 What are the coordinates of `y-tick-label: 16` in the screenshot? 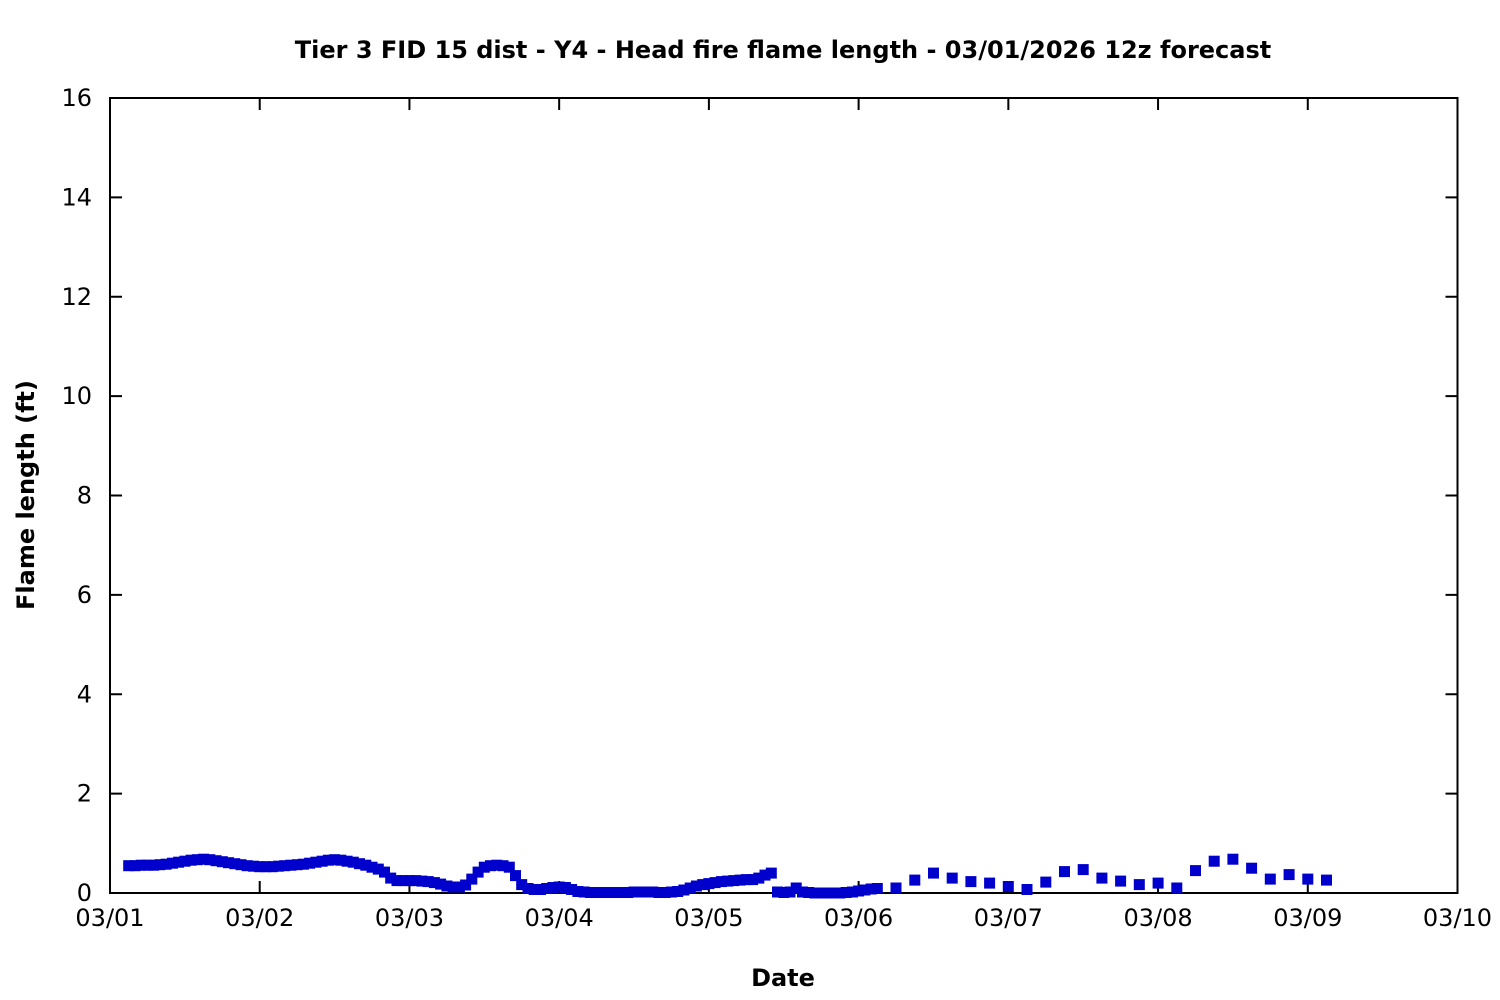 It's located at (76, 98).